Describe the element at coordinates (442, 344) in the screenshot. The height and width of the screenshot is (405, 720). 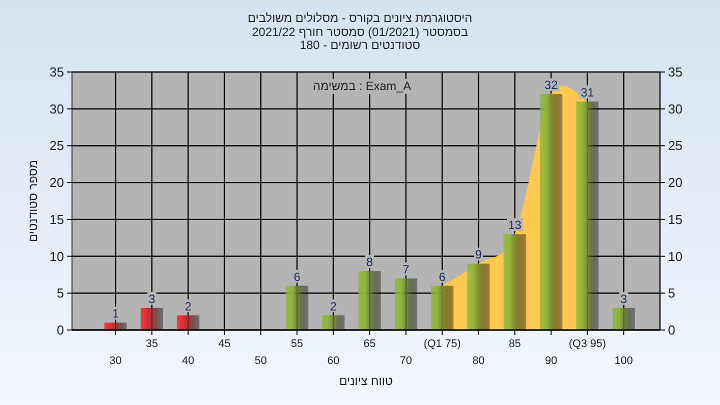
I see `x-tick-label: (Q1 75)` at that location.